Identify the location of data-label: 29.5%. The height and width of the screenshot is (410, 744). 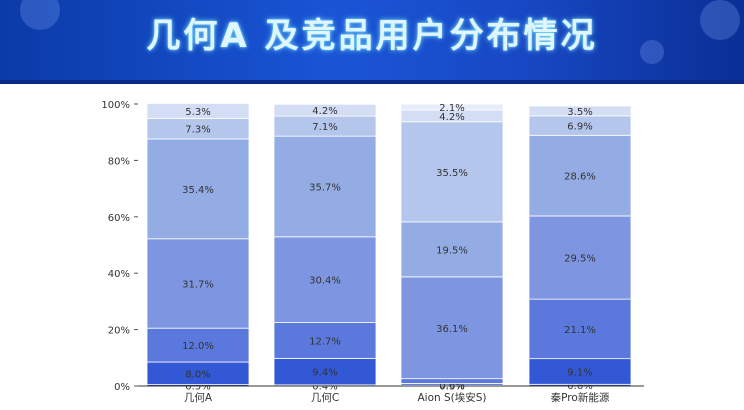
(580, 259).